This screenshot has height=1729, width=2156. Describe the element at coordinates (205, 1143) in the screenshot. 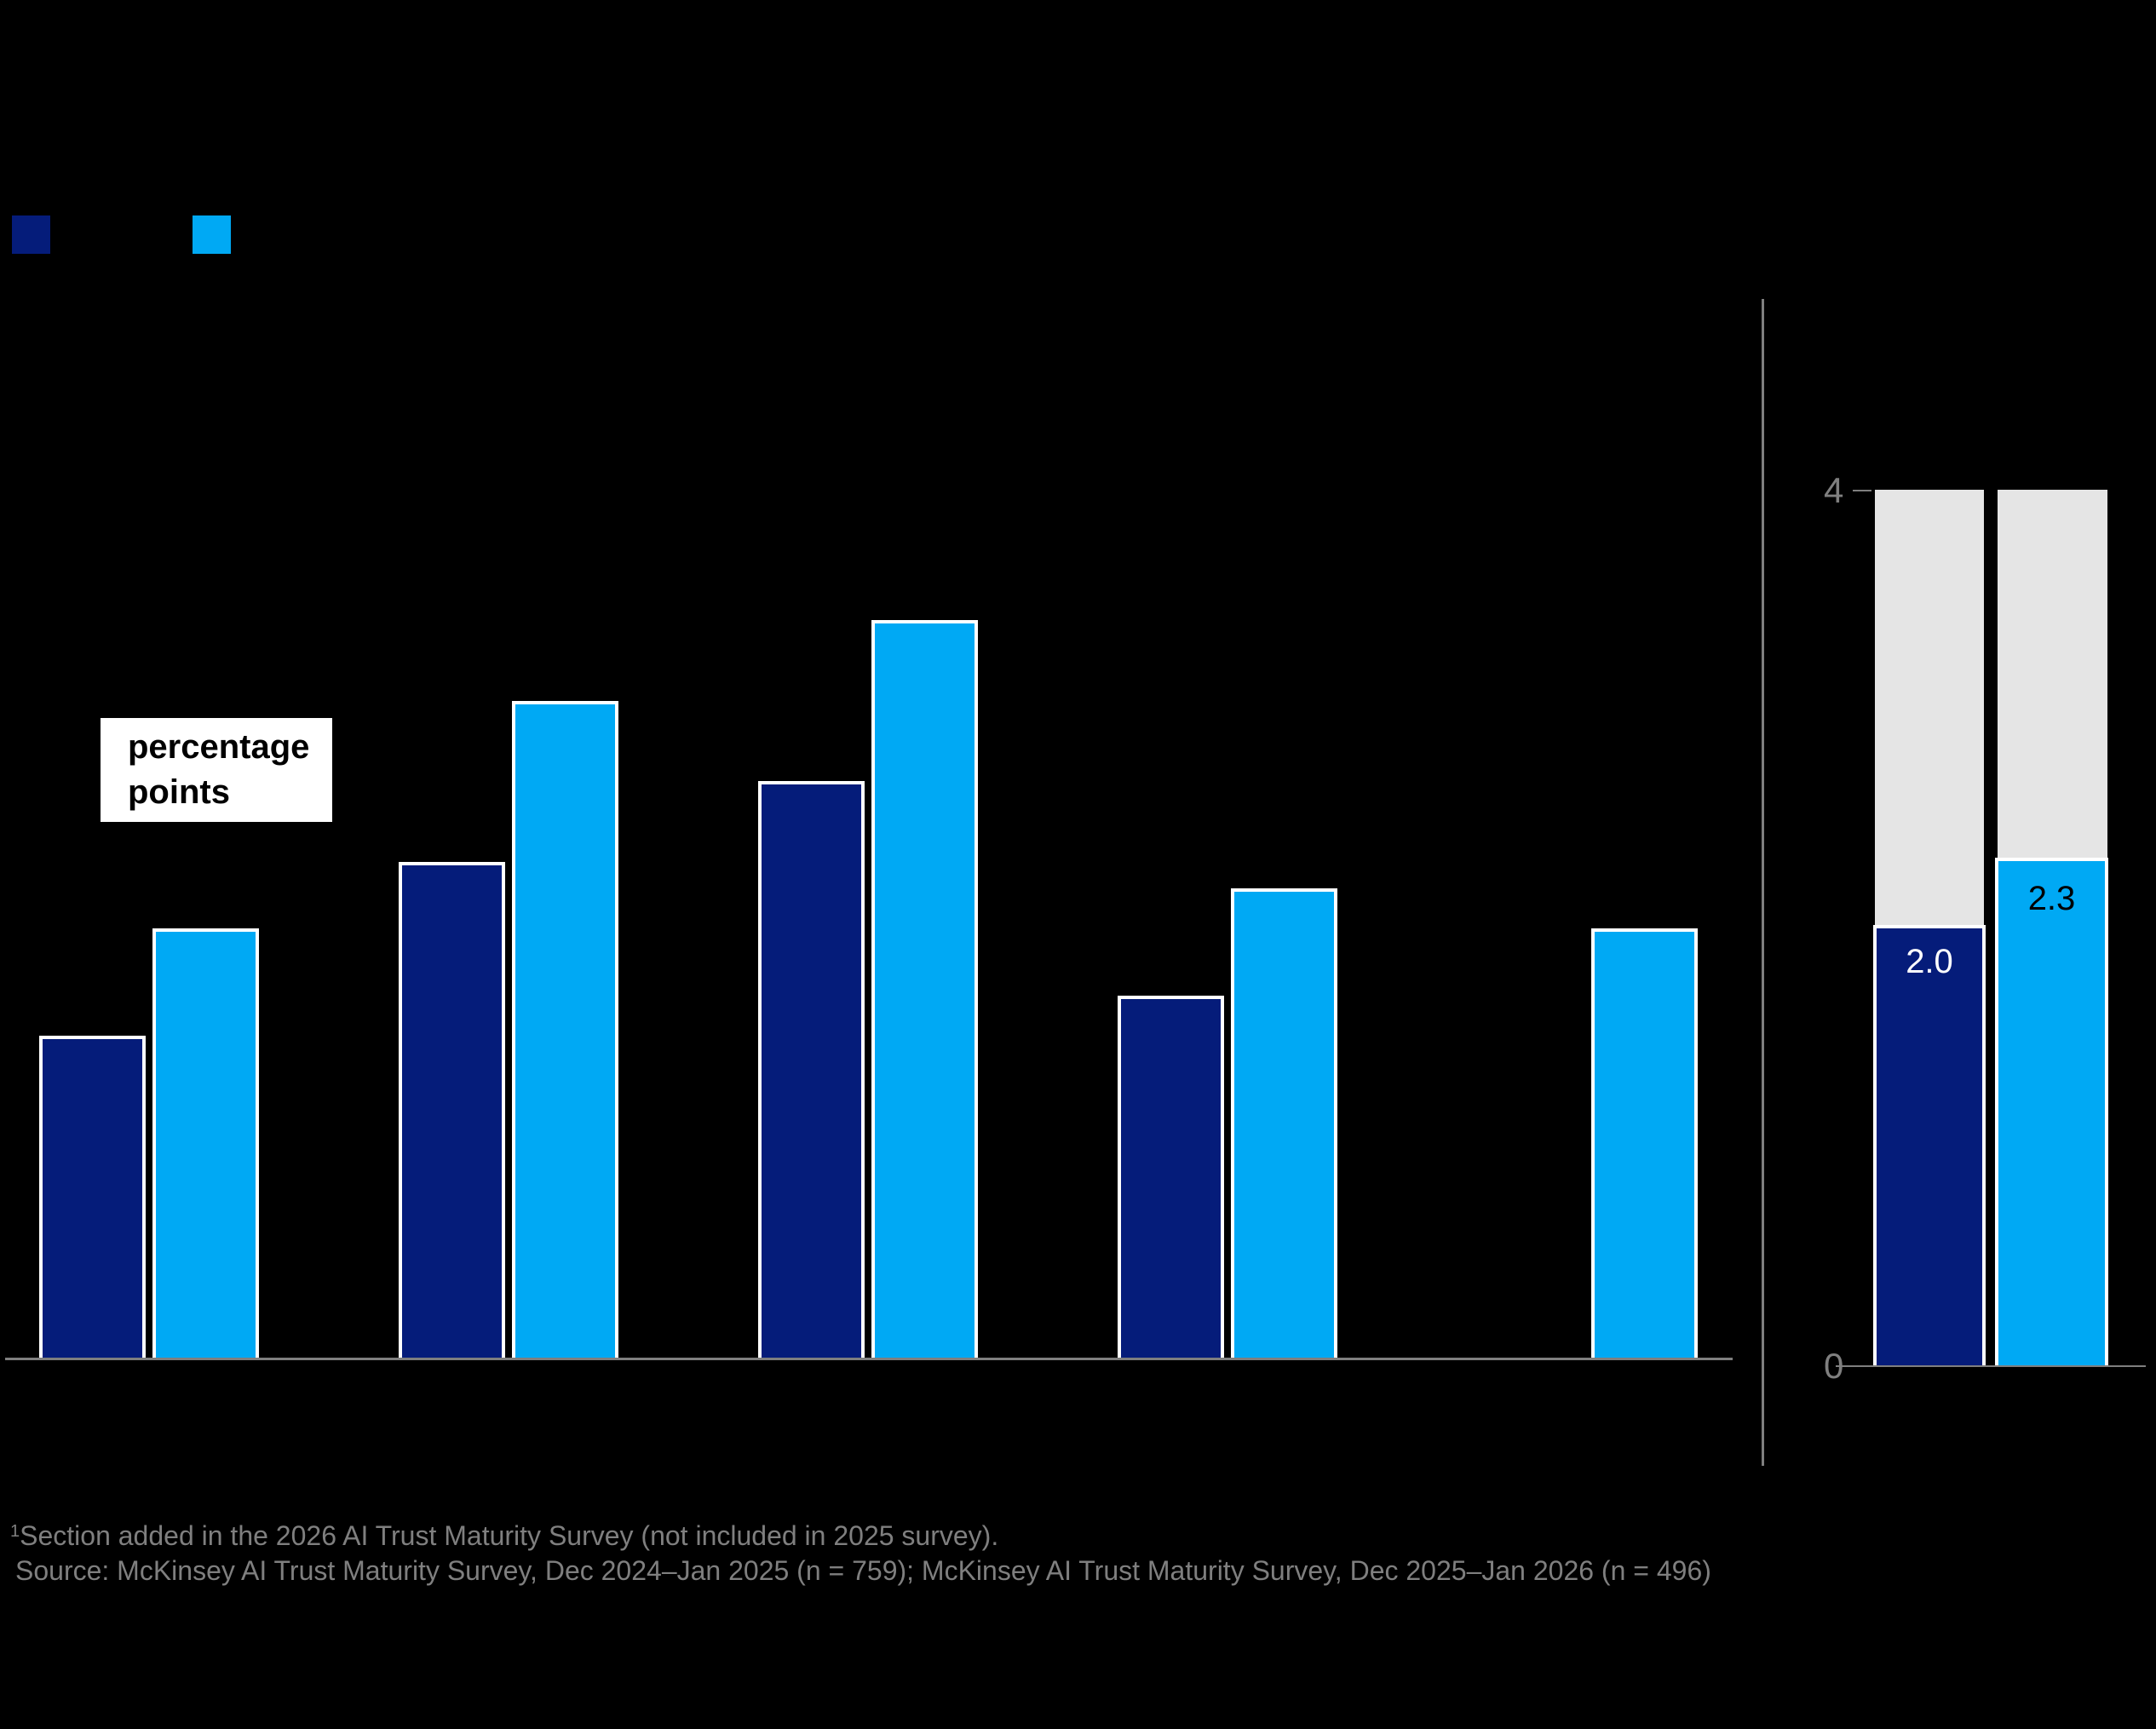

I see `bar-group1-2026` at that location.